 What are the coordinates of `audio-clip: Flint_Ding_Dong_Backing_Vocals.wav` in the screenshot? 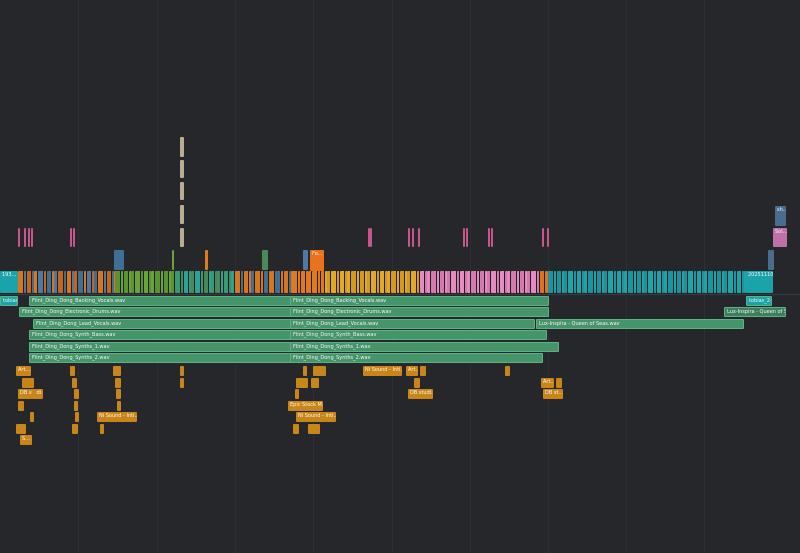 It's located at (419, 301).